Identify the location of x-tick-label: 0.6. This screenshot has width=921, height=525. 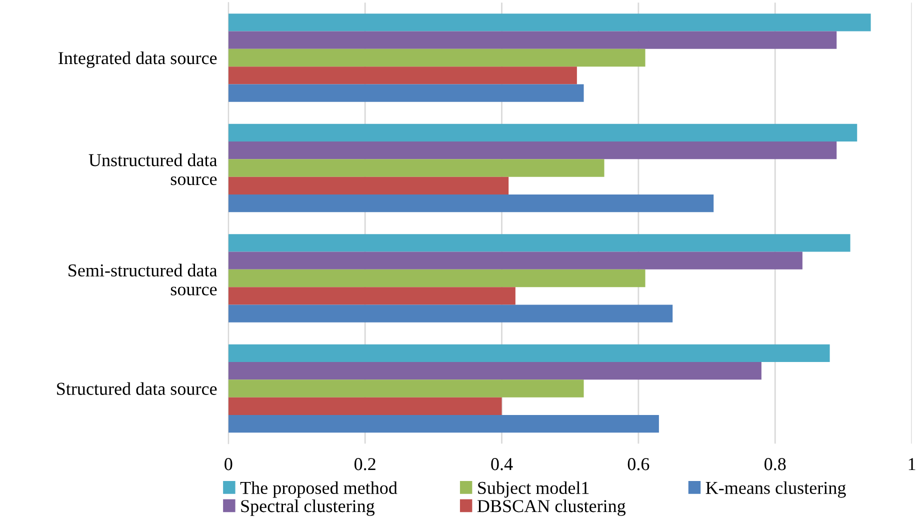
(639, 464).